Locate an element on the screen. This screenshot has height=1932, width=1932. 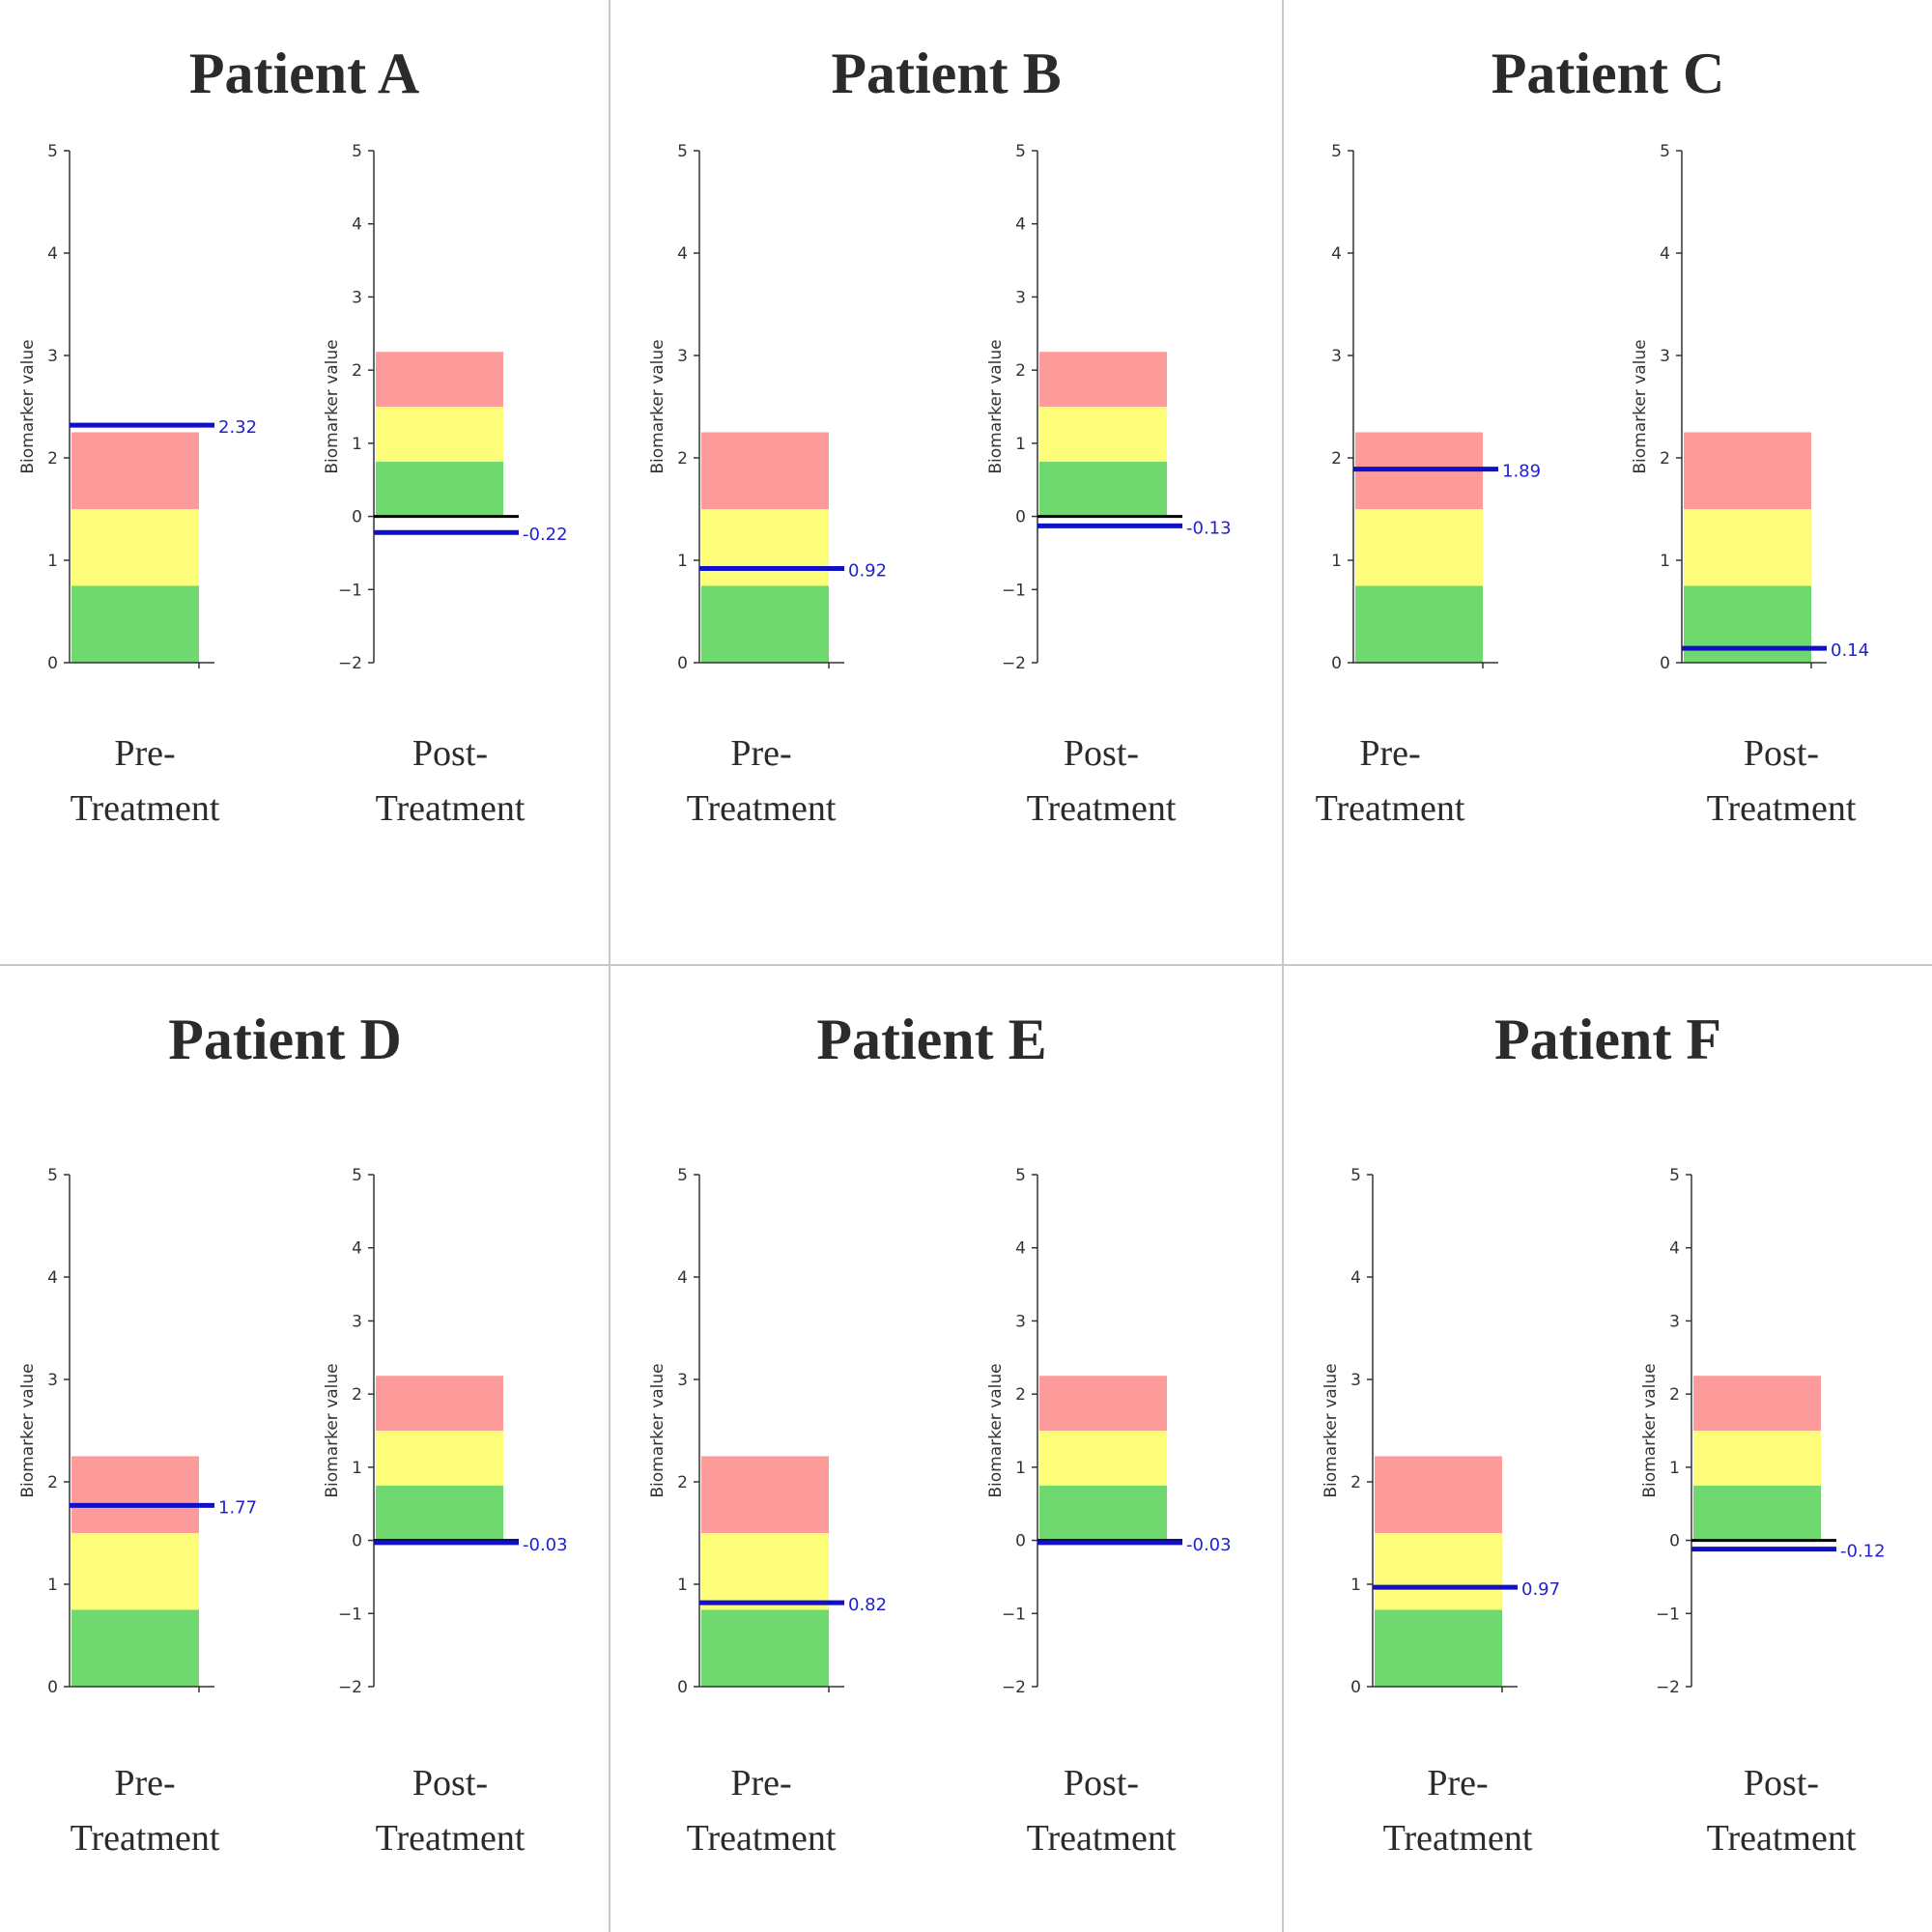
chart-post-treatment: −2 −1 0 1 2 3 4 5 Biomarker value -0.12 is located at coordinates (1763, 1431).